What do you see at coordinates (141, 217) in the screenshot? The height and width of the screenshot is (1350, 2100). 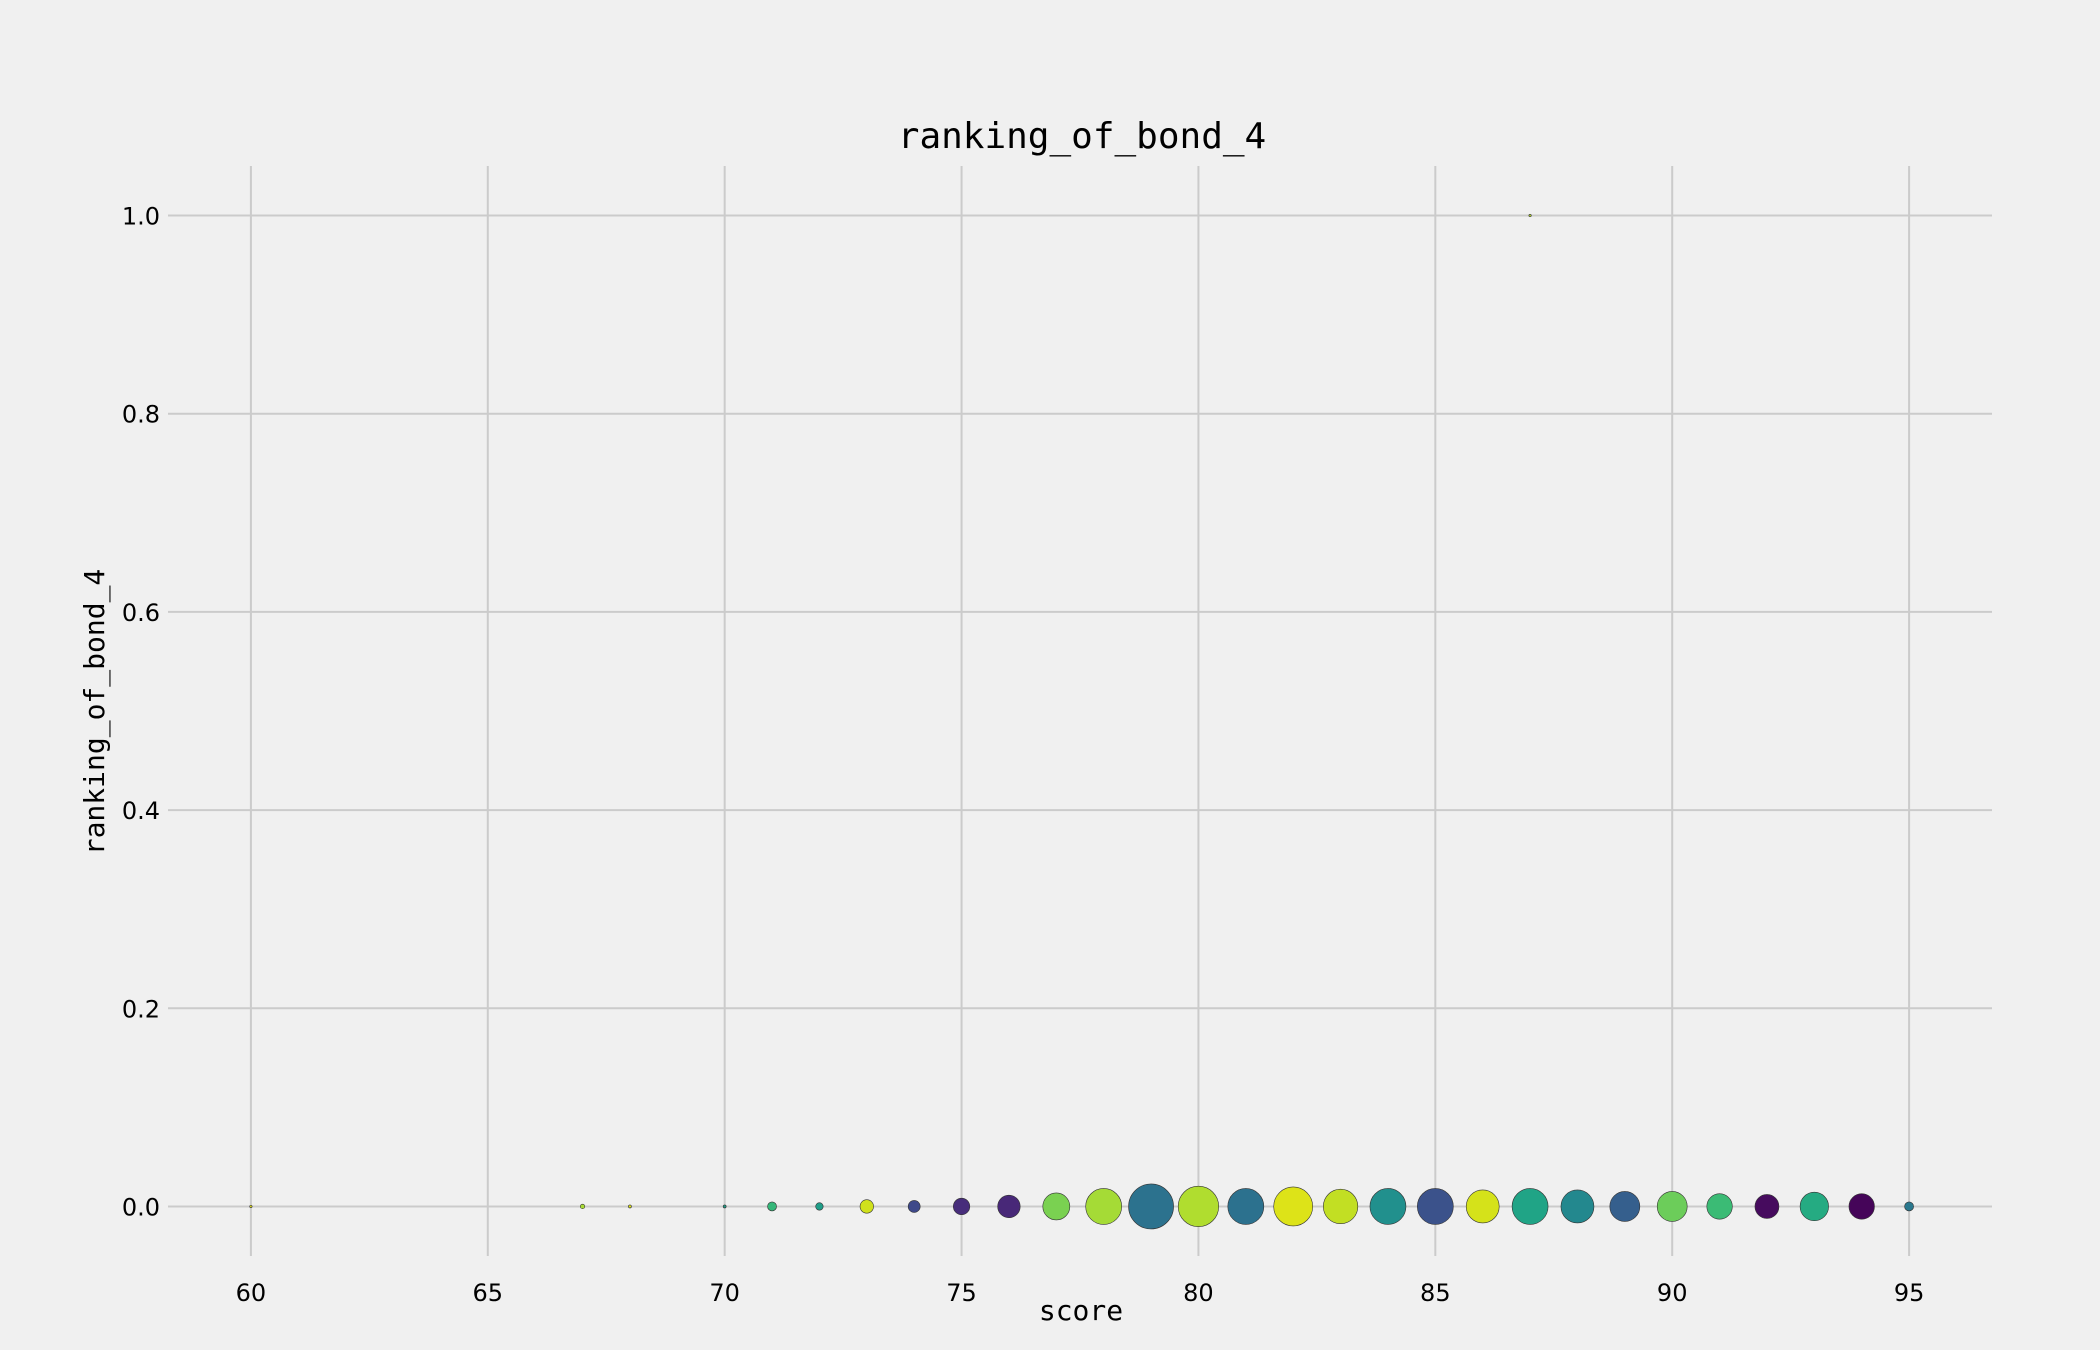 I see `y-tick-label: 1.0` at bounding box center [141, 217].